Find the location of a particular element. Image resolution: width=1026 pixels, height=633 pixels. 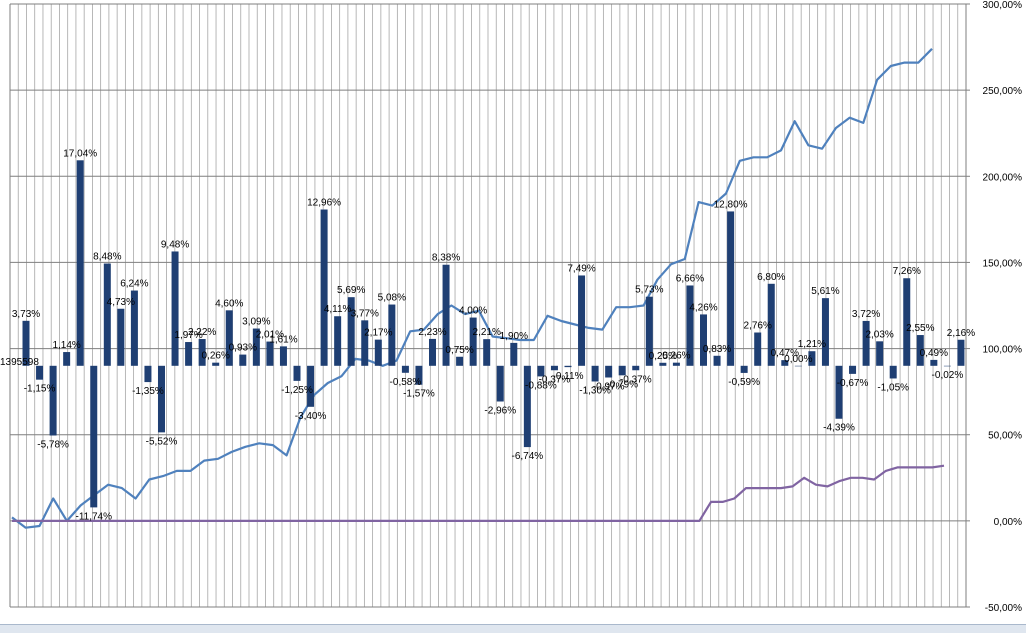

bar-data-label: 12,96% is located at coordinates (324, 203).